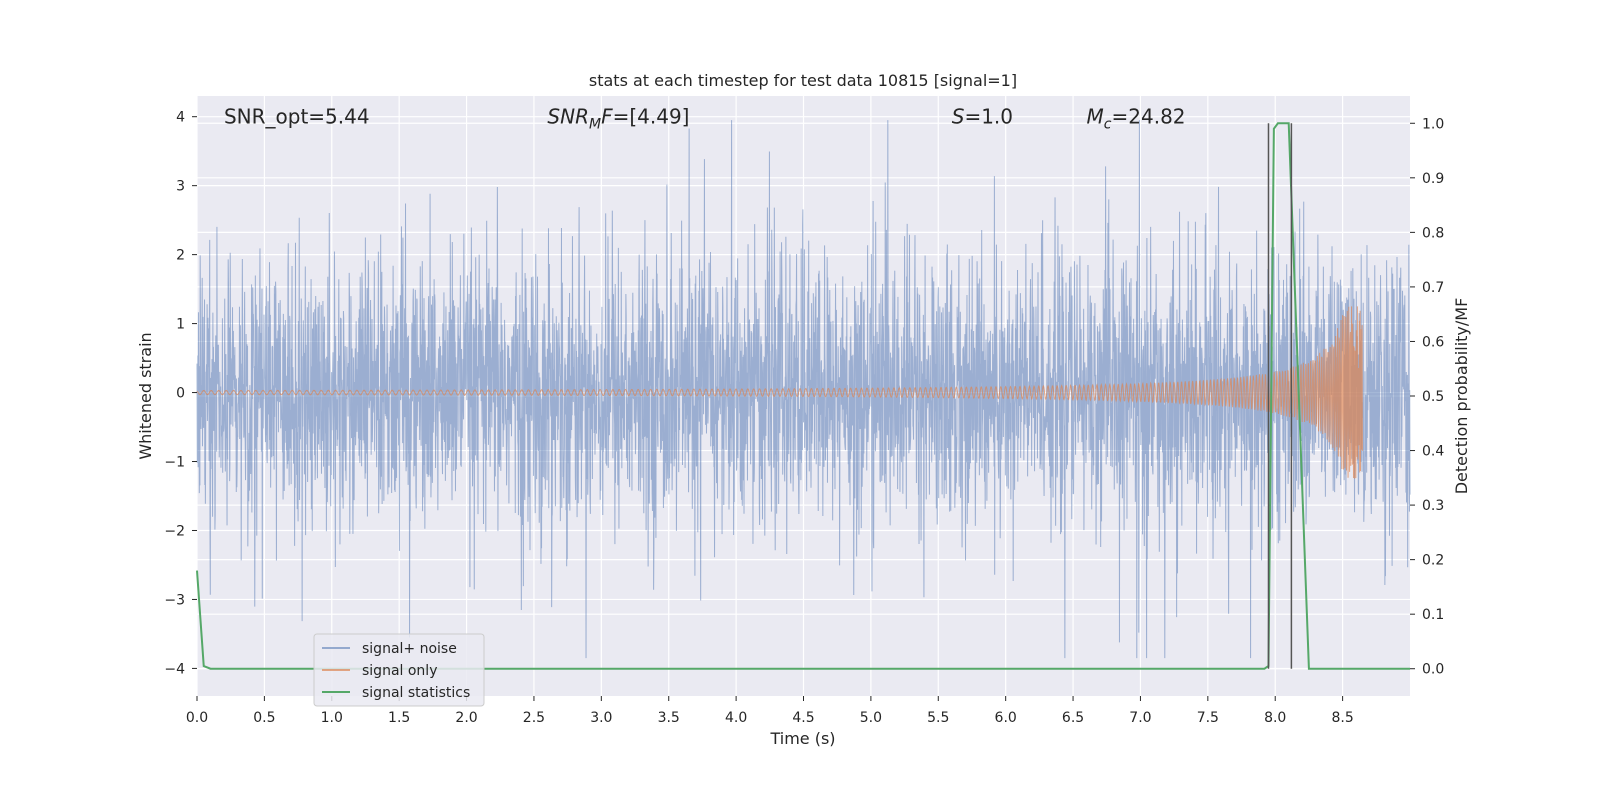 Image resolution: width=1600 pixels, height=800 pixels. Describe the element at coordinates (1433, 179) in the screenshot. I see `right-tick-label: 0.9` at that location.